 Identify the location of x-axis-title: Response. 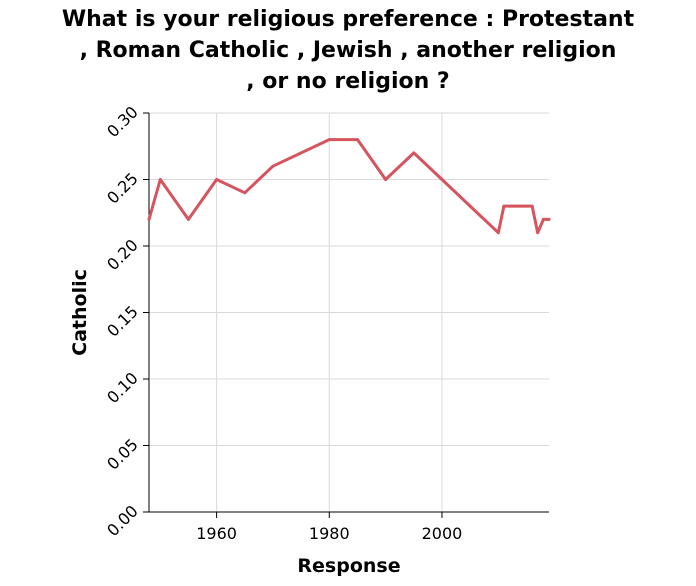
(348, 566).